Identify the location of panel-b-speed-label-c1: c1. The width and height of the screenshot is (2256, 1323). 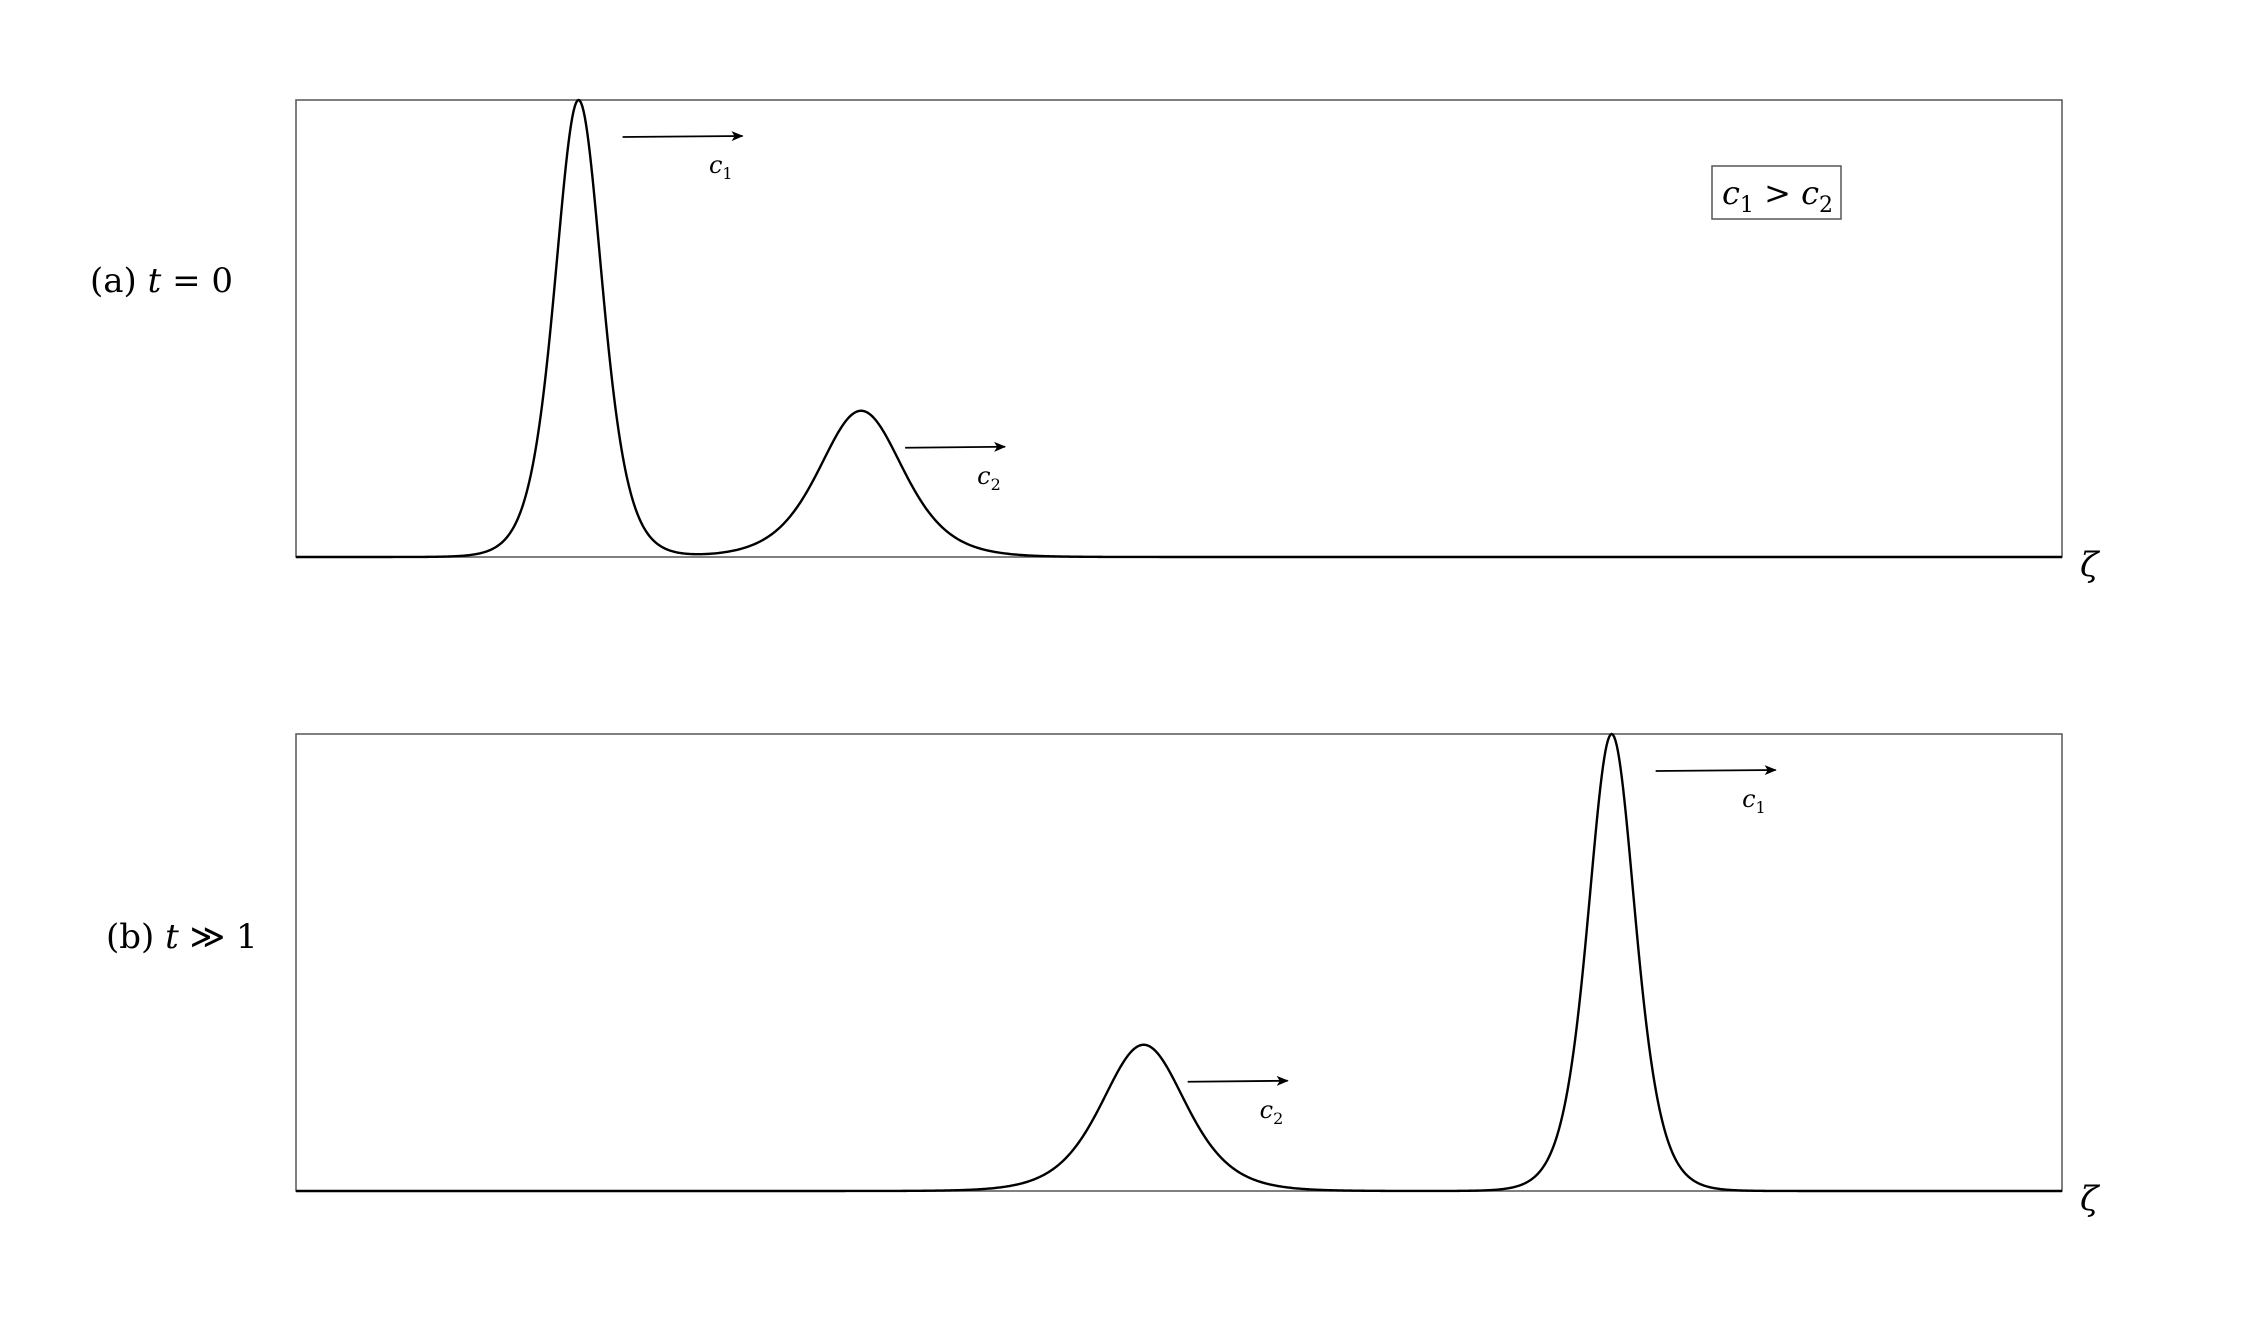
(1754, 801).